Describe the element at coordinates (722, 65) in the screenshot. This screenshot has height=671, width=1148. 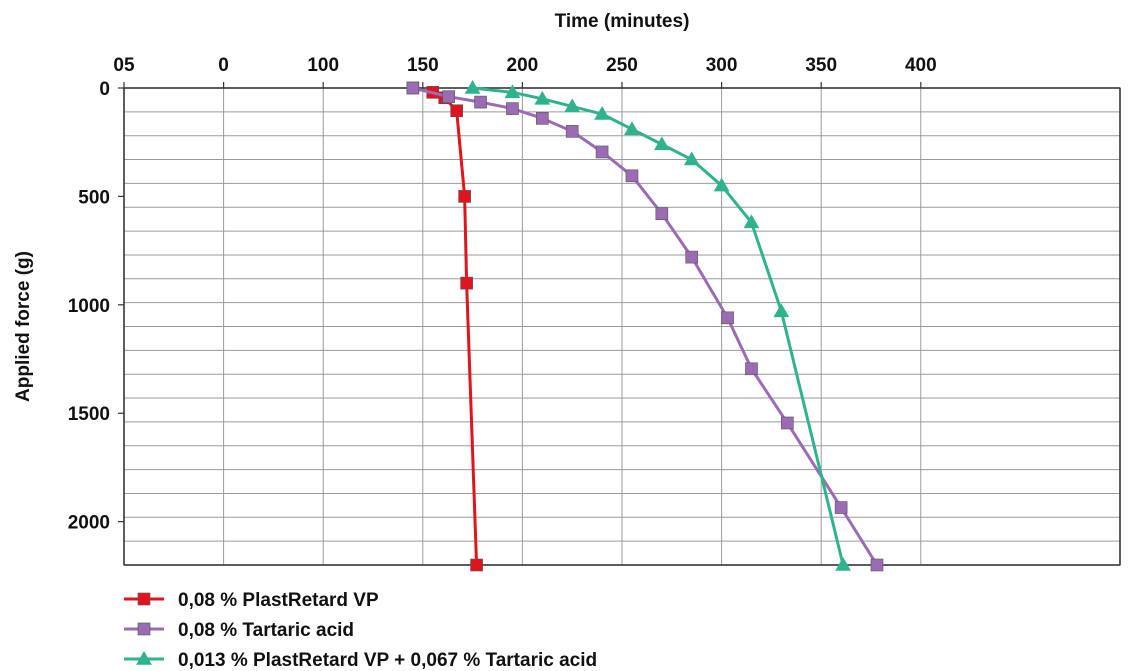
I see `x-tick-label: 300` at that location.